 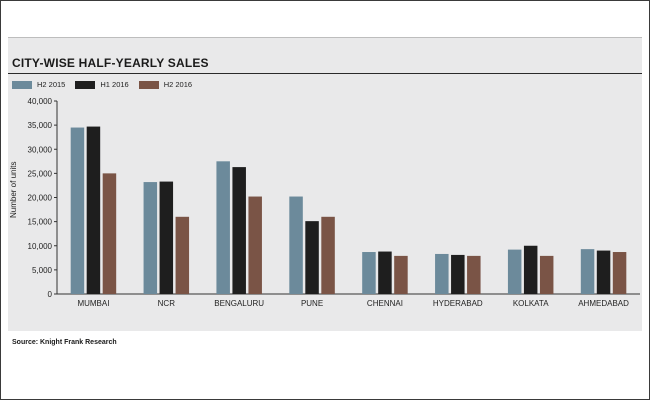 I want to click on y-tick-label: 5,000, so click(x=42, y=270).